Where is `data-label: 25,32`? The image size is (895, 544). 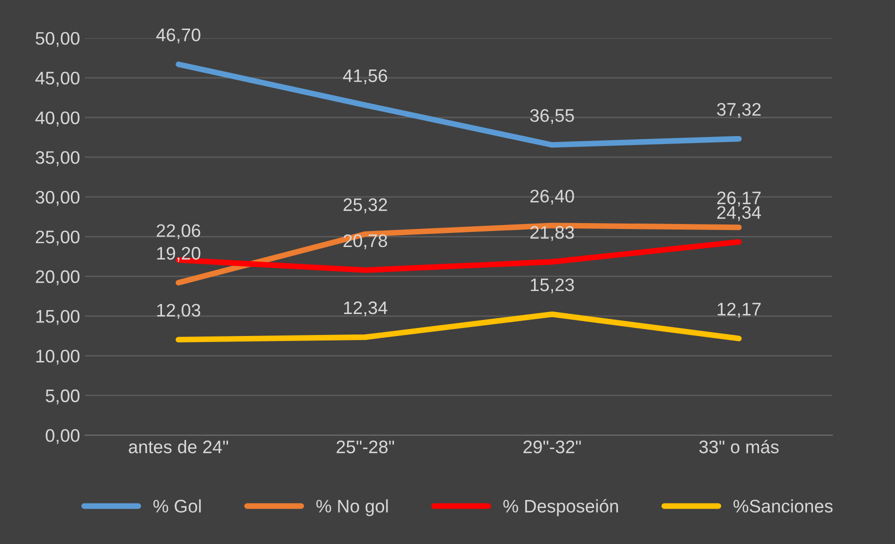
data-label: 25,32 is located at coordinates (365, 206).